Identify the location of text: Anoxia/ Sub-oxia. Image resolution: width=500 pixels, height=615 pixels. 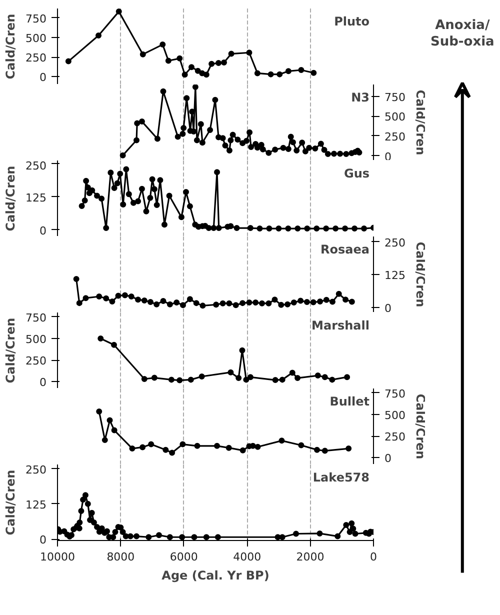
(462, 34).